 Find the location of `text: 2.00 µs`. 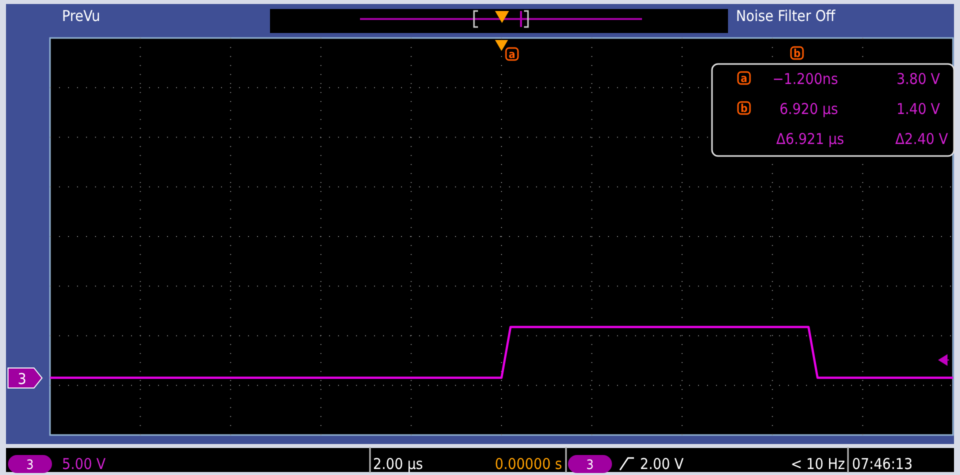

text: 2.00 µs is located at coordinates (398, 464).